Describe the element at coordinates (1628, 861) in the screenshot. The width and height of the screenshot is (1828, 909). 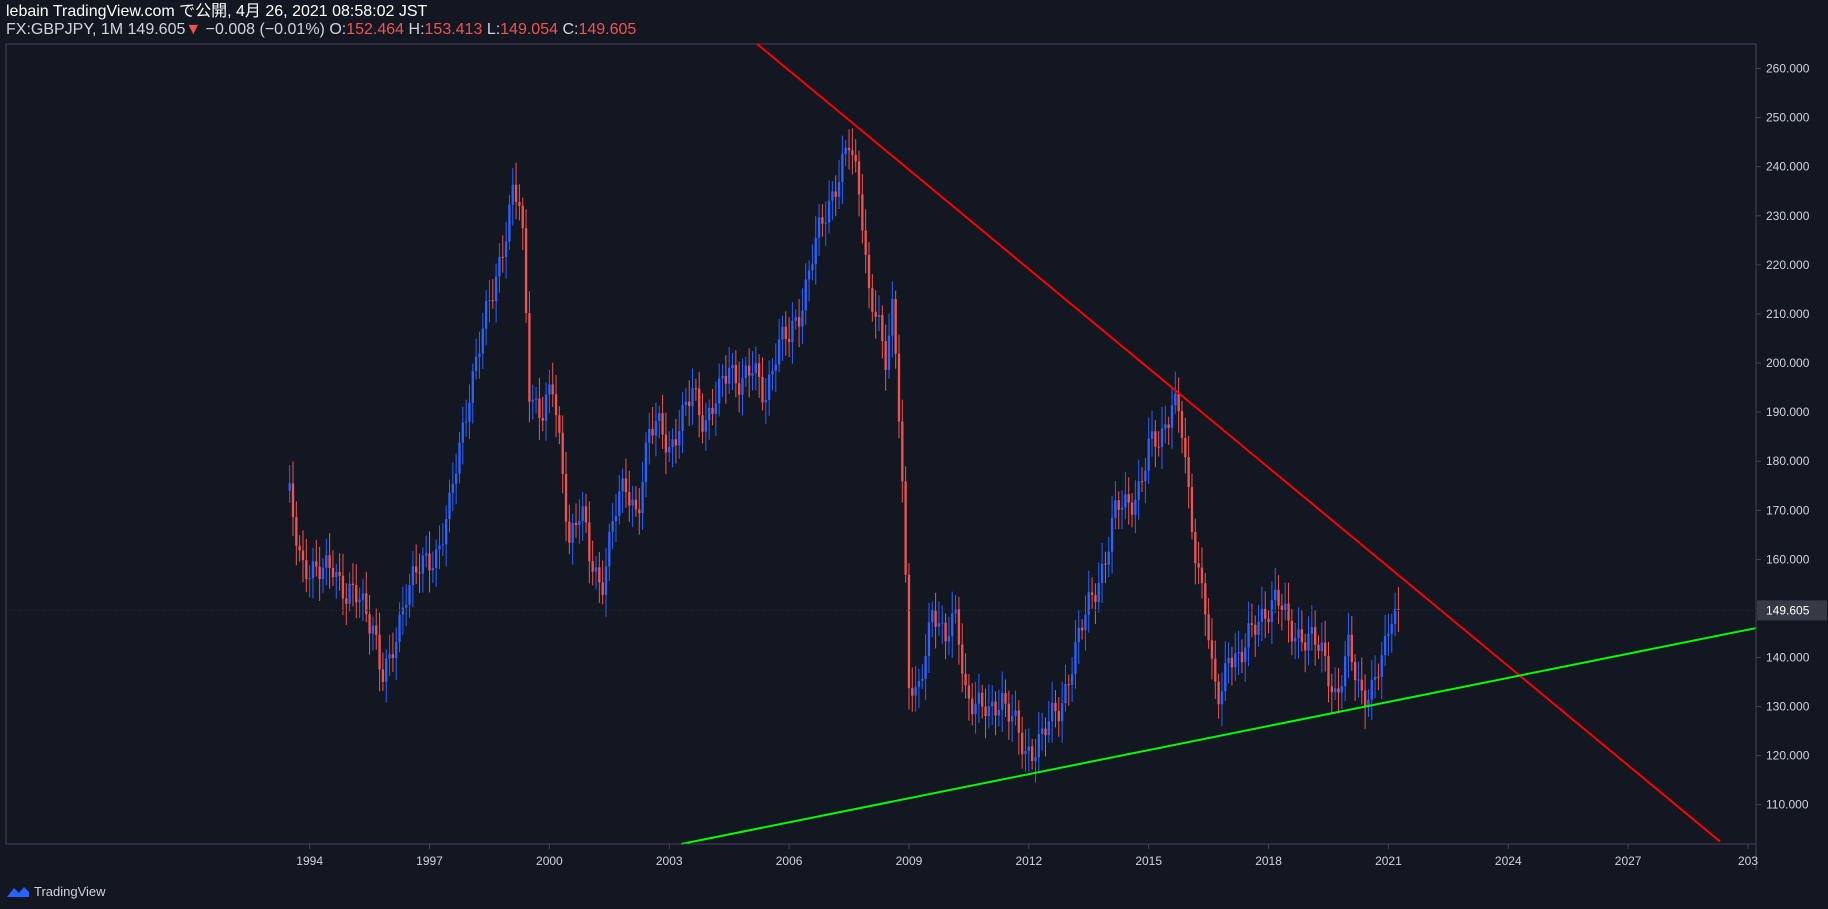
I see `x-tick-label: 2027` at that location.